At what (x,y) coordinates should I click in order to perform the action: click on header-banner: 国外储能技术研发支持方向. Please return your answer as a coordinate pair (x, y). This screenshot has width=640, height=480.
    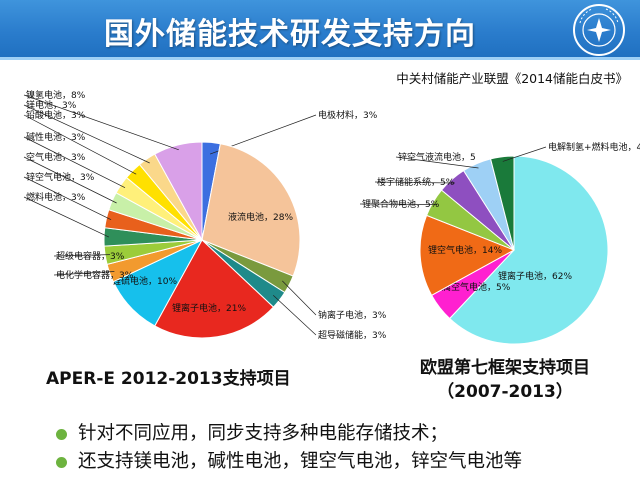
    Looking at the image, I should click on (320, 30).